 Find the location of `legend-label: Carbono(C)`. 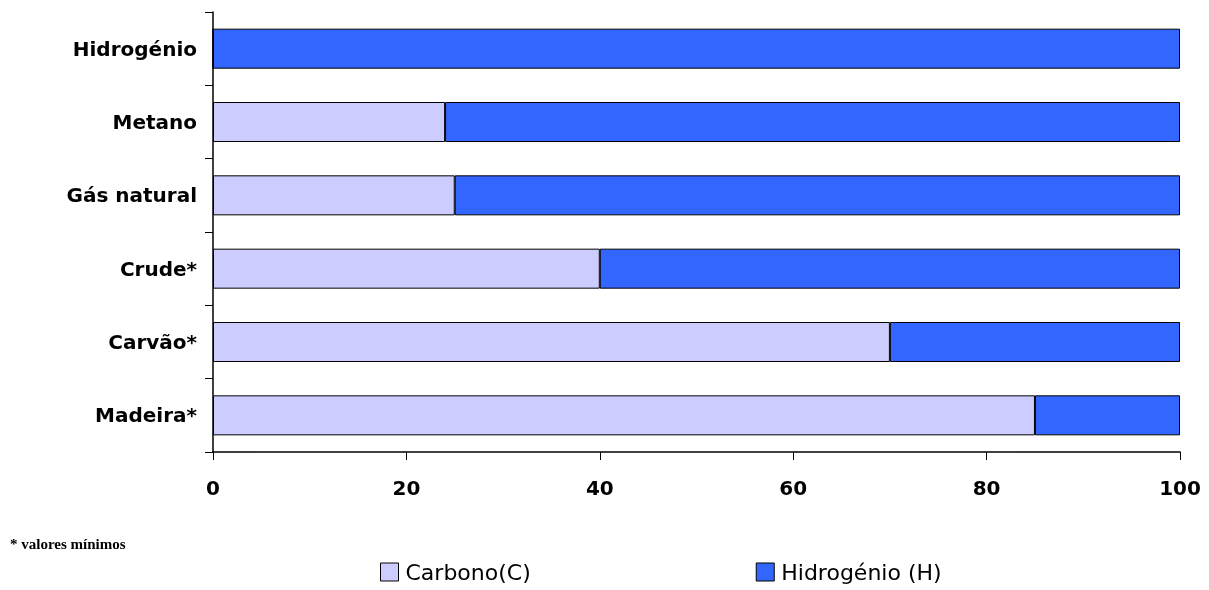

legend-label: Carbono(C) is located at coordinates (468, 572).